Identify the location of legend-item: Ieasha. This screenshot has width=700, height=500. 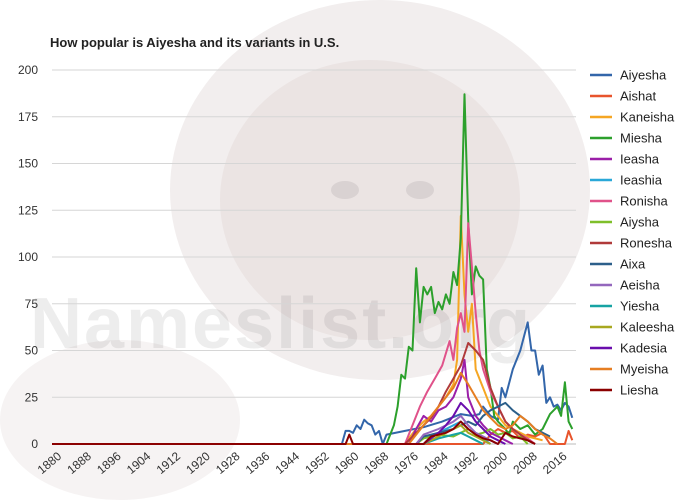
(625, 159).